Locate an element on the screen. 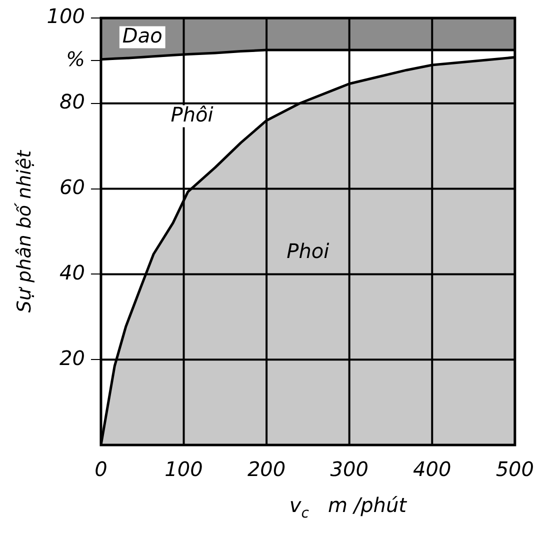 This screenshot has height=535, width=540. x-tick-label: 100 is located at coordinates (183, 469).